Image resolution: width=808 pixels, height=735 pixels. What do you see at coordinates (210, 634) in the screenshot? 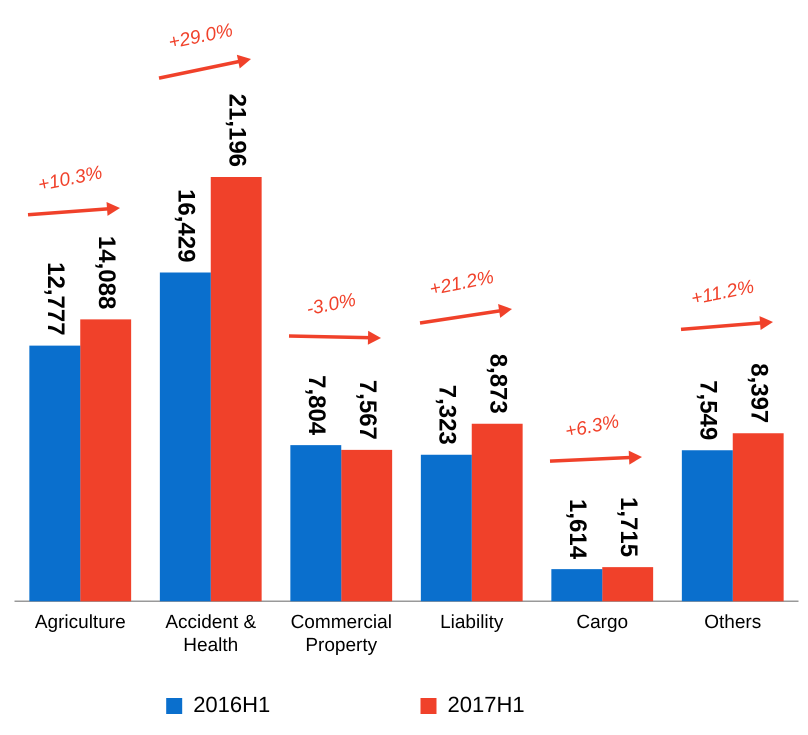
I see `x-tick-label: Accident & Health` at bounding box center [210, 634].